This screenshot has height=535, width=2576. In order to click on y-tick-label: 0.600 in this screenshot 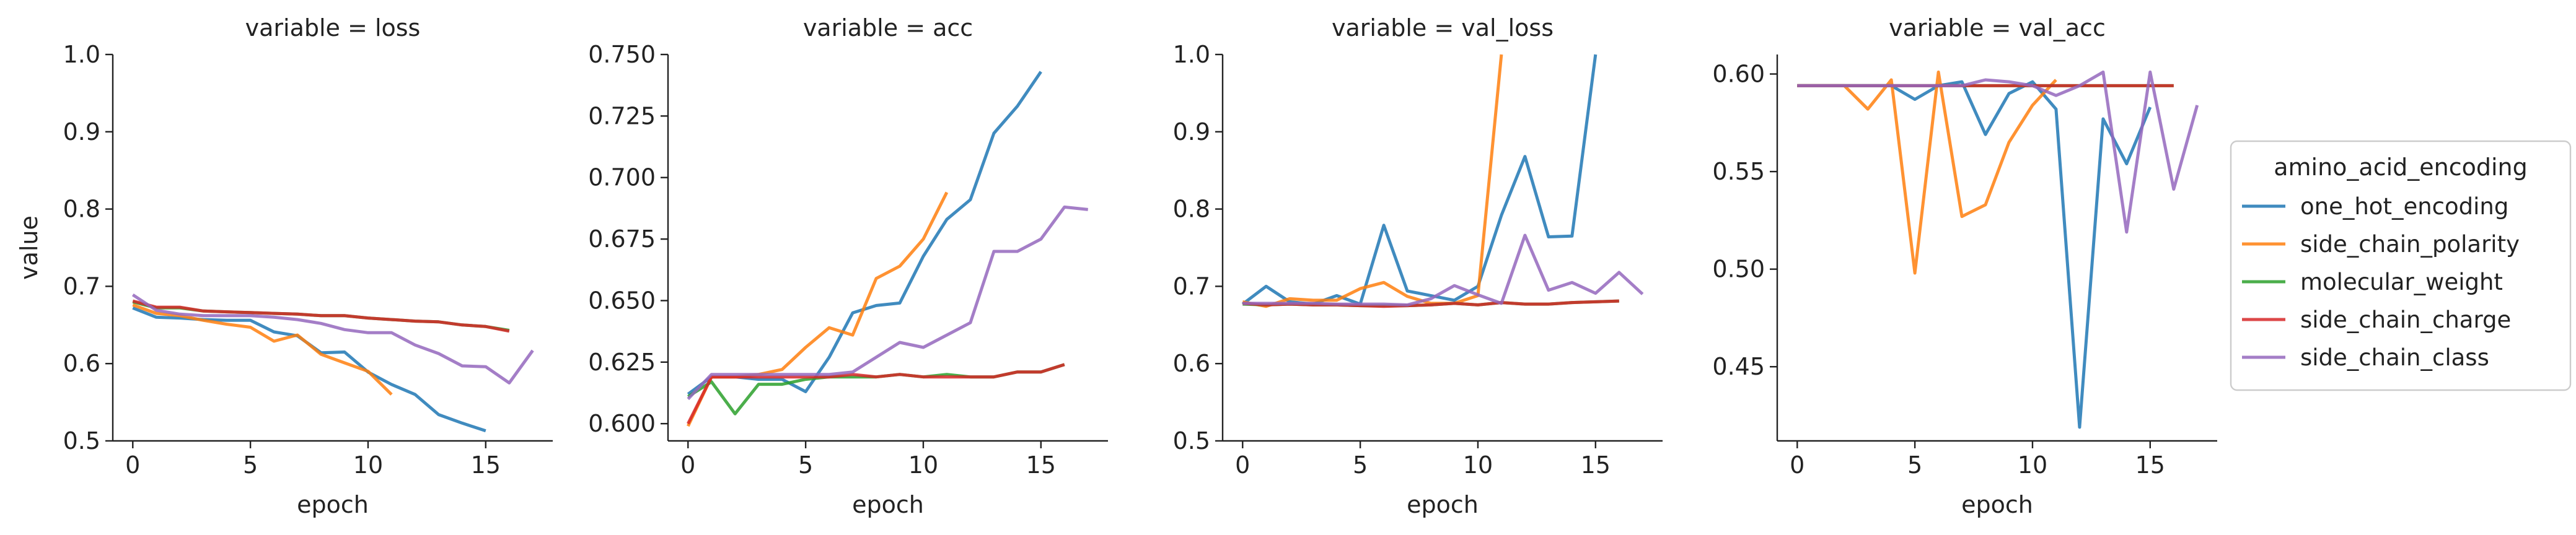, I will do `click(622, 423)`.